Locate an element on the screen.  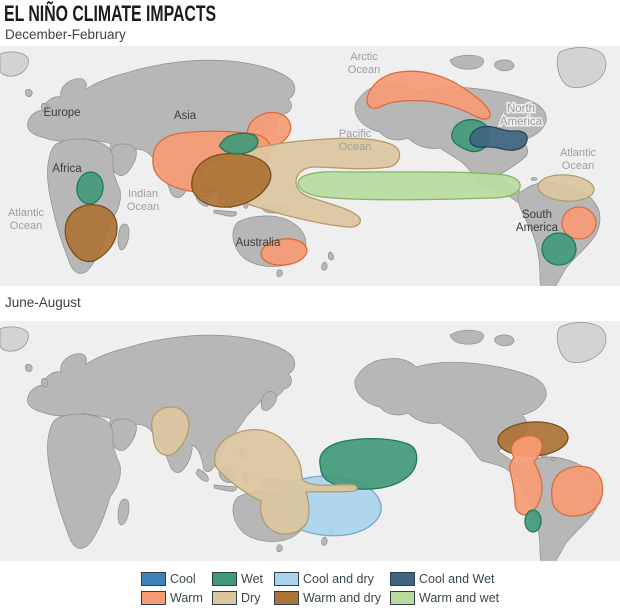
legend-swatch-dry is located at coordinates (224, 598).